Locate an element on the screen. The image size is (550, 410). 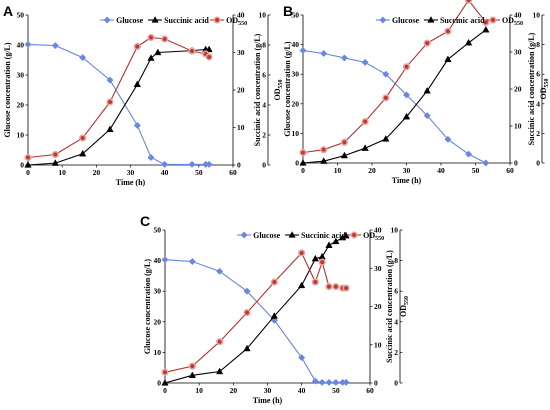
y-right1-tick-label: 0 is located at coordinates (239, 165).